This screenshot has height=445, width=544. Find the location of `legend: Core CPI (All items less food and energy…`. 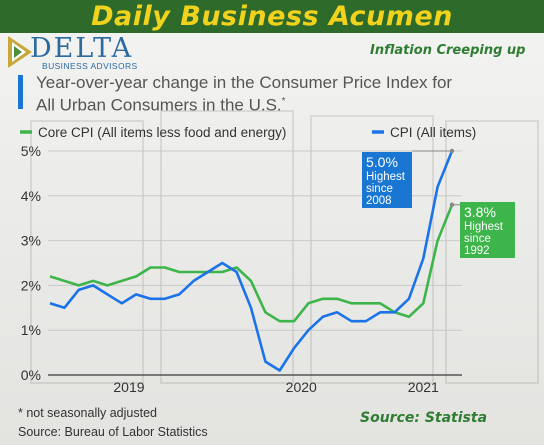

legend: Core CPI (All items less food and energy… is located at coordinates (248, 132).